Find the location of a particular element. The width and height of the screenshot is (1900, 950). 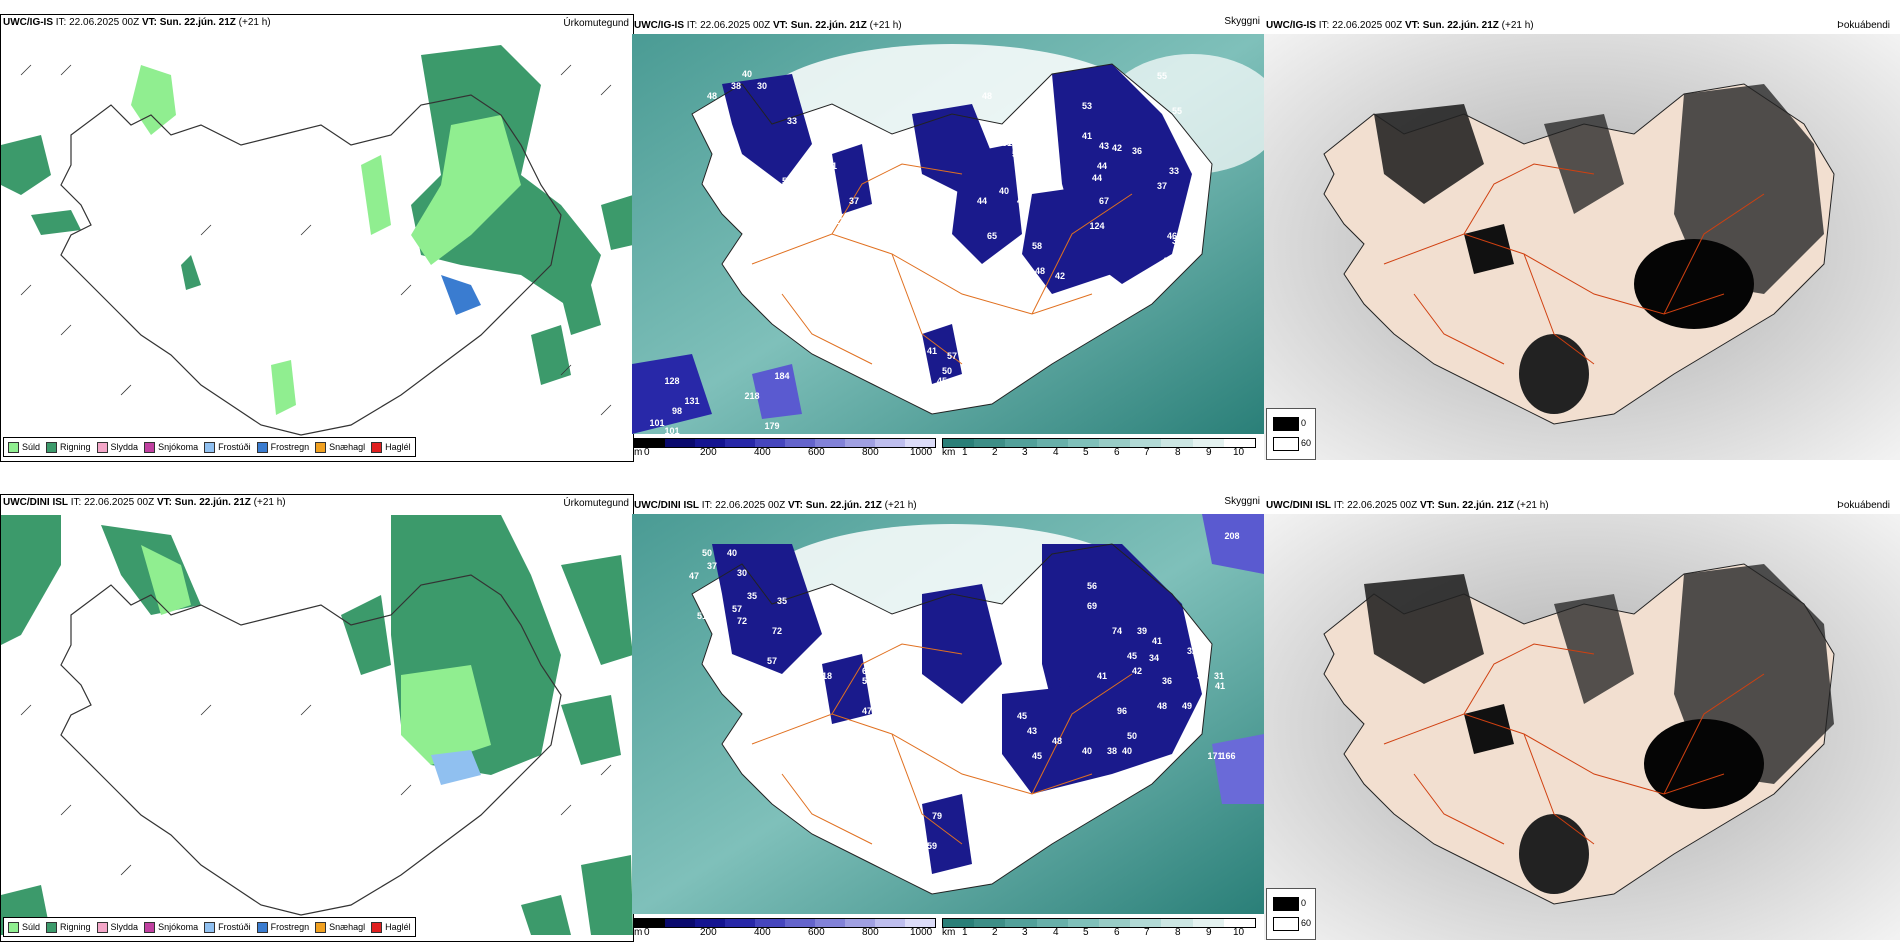

cloud-base-value-label: 171 is located at coordinates (1214, 756).